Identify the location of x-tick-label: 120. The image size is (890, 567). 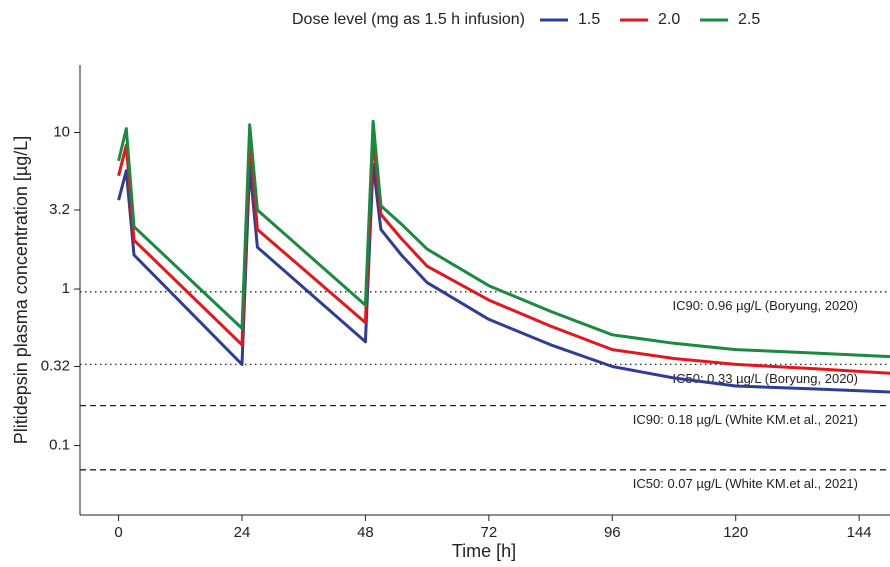
(735, 532).